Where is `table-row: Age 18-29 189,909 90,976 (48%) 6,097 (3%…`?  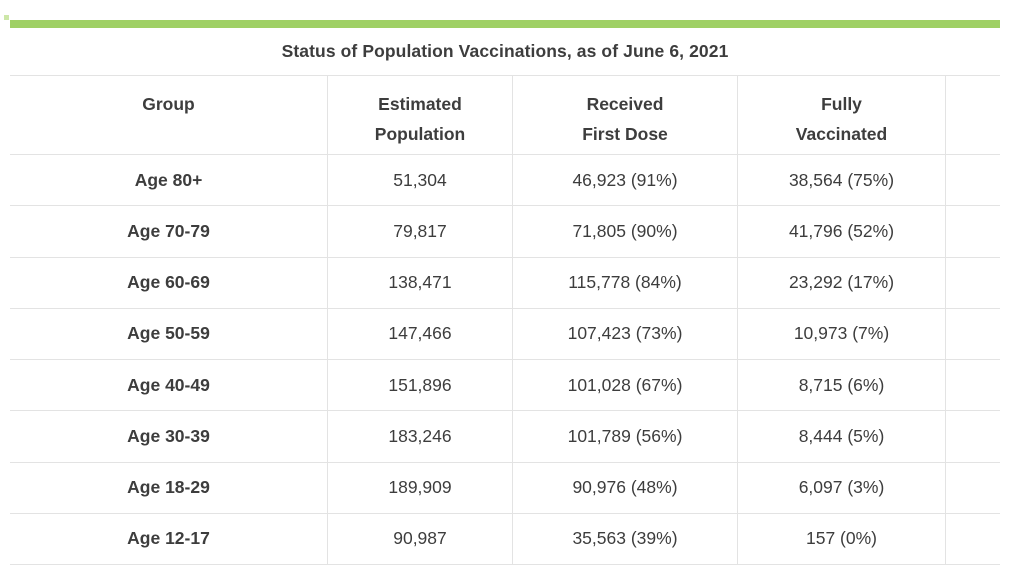
table-row: Age 18-29 189,909 90,976 (48%) 6,097 (3%… is located at coordinates (505, 488).